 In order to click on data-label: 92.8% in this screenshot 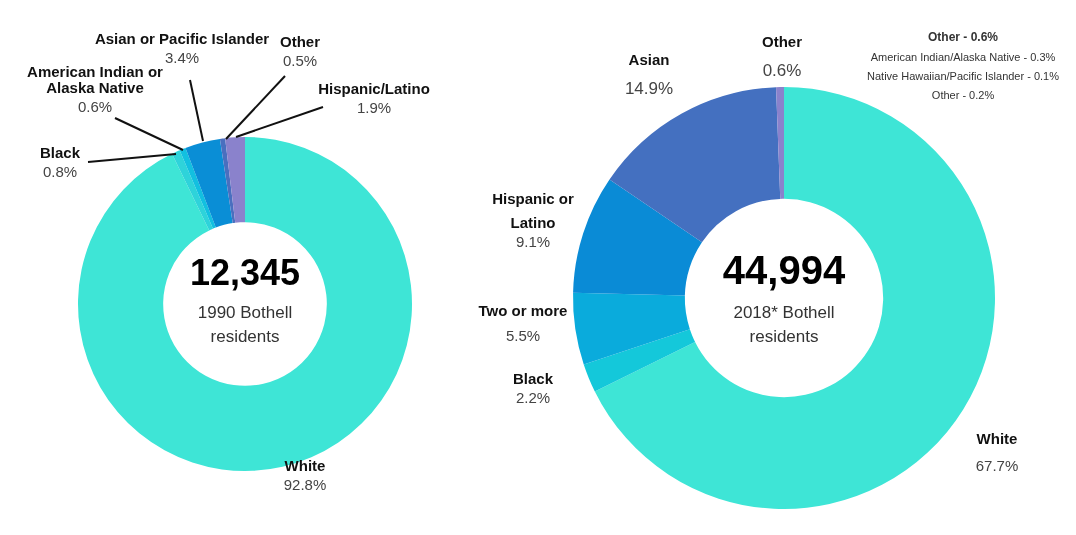, I will do `click(305, 485)`.